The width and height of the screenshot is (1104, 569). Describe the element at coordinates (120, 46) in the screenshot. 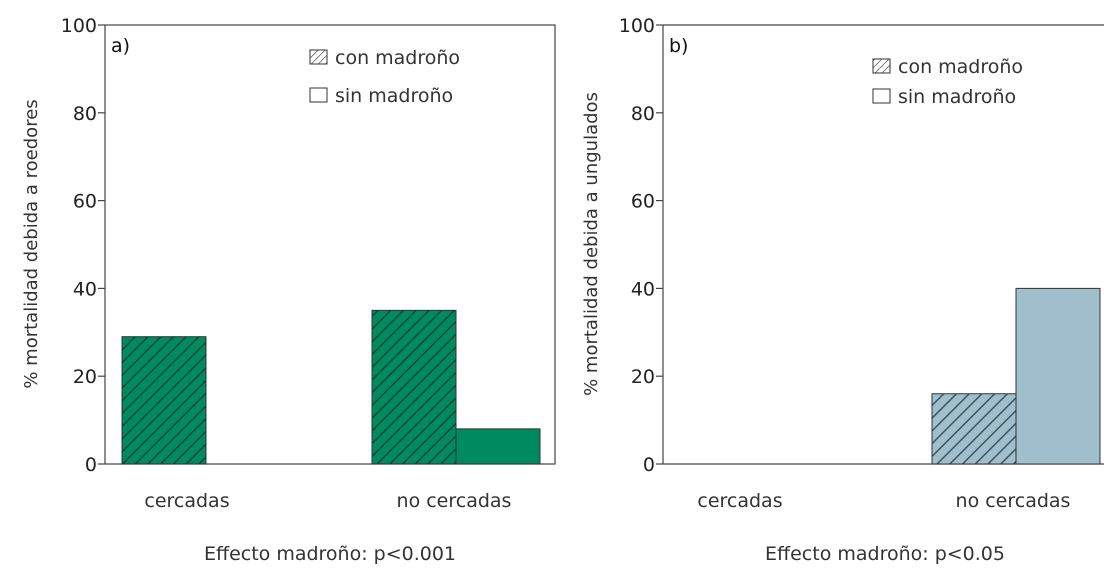

I see `panel-letter: a)` at that location.